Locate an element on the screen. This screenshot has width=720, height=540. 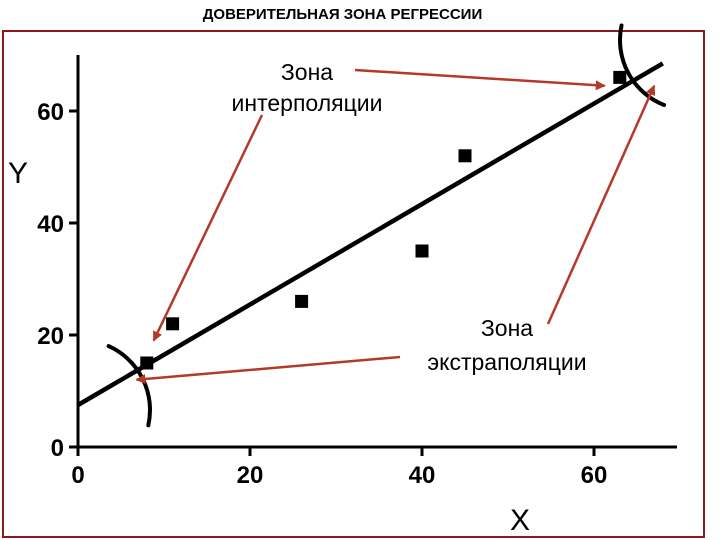
arrow-extrapolation-to-right is located at coordinates (601, 204).